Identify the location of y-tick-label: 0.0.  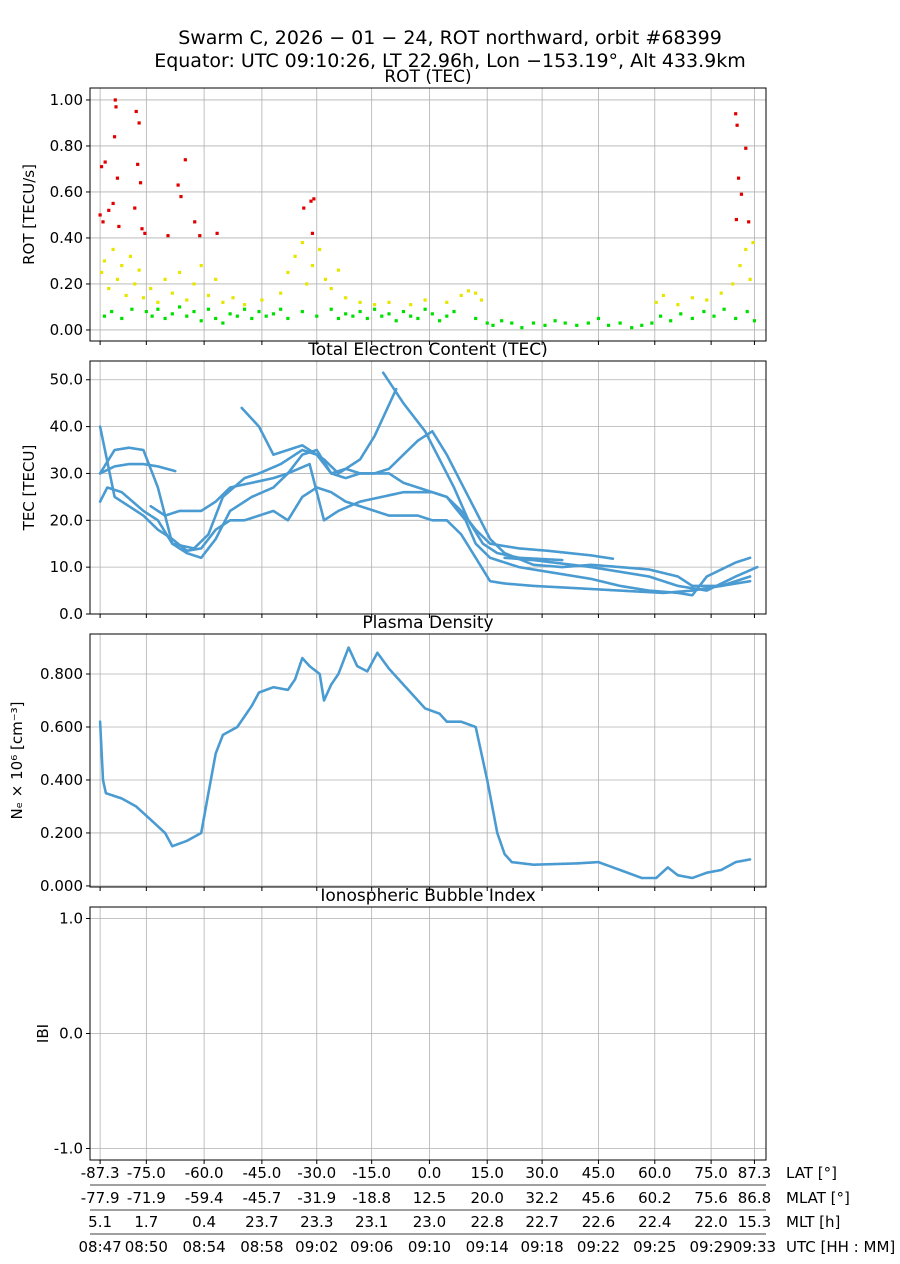
(71, 614).